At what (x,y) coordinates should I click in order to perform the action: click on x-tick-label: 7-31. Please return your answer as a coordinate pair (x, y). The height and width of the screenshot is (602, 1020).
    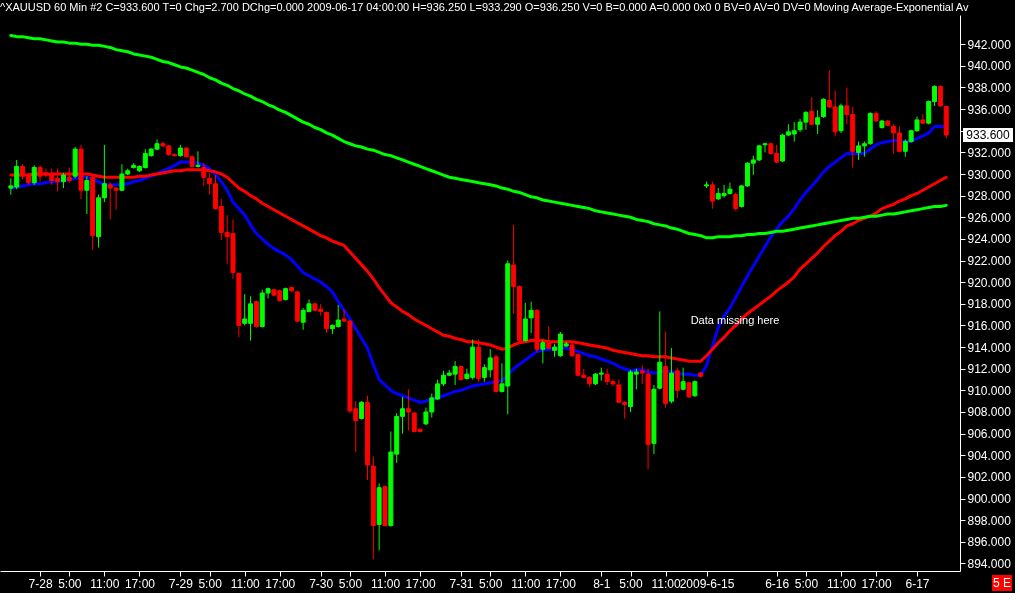
    Looking at the image, I should click on (461, 583).